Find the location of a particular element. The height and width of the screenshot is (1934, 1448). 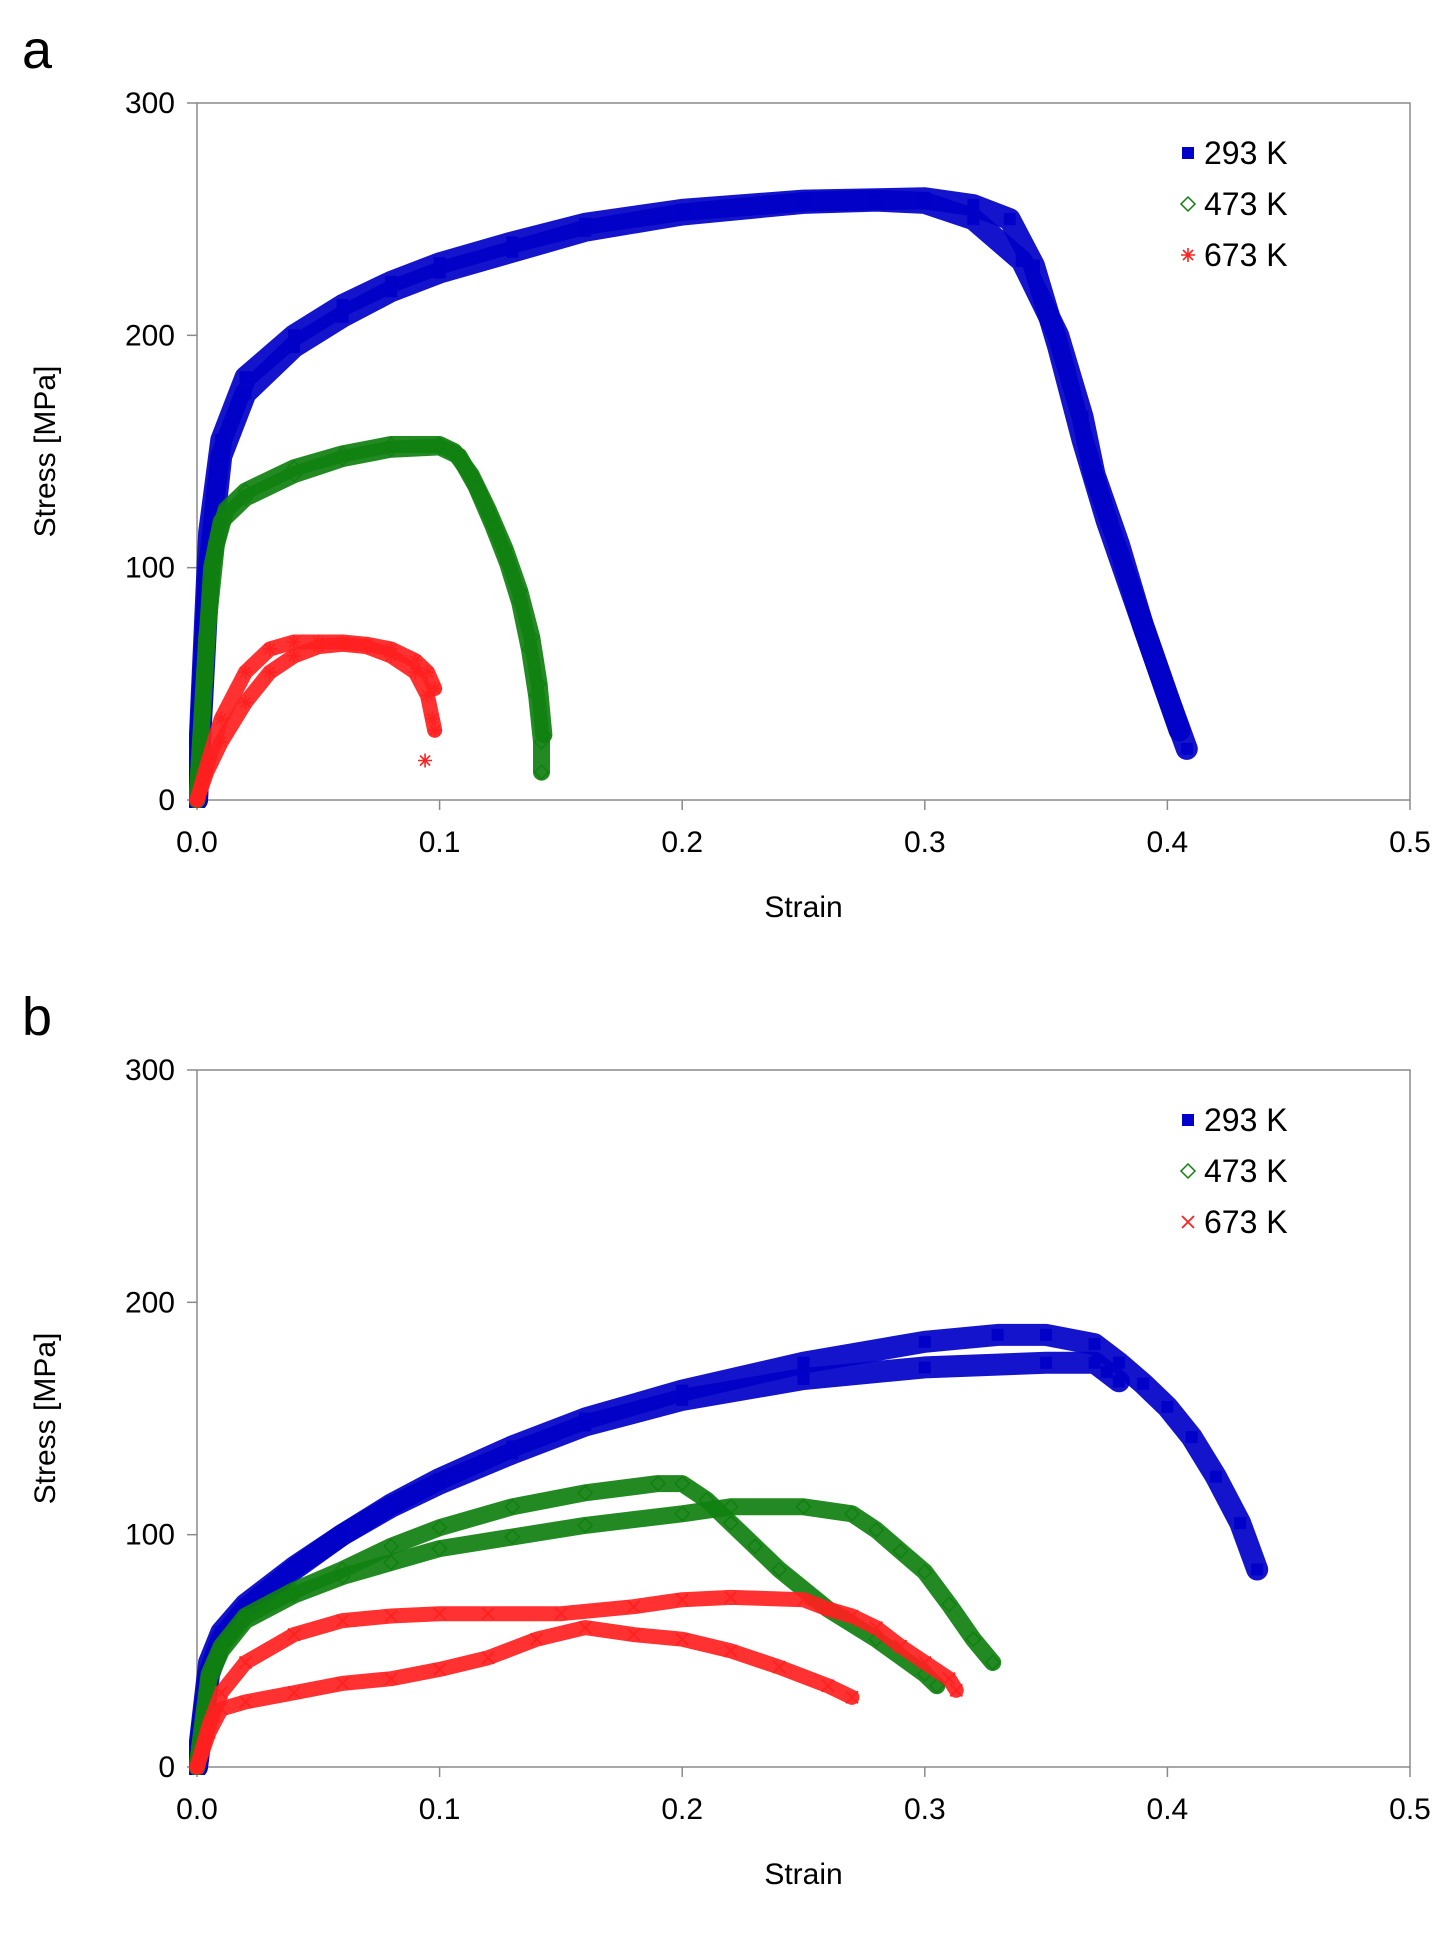

x-tick-label: 0.3 is located at coordinates (925, 842).